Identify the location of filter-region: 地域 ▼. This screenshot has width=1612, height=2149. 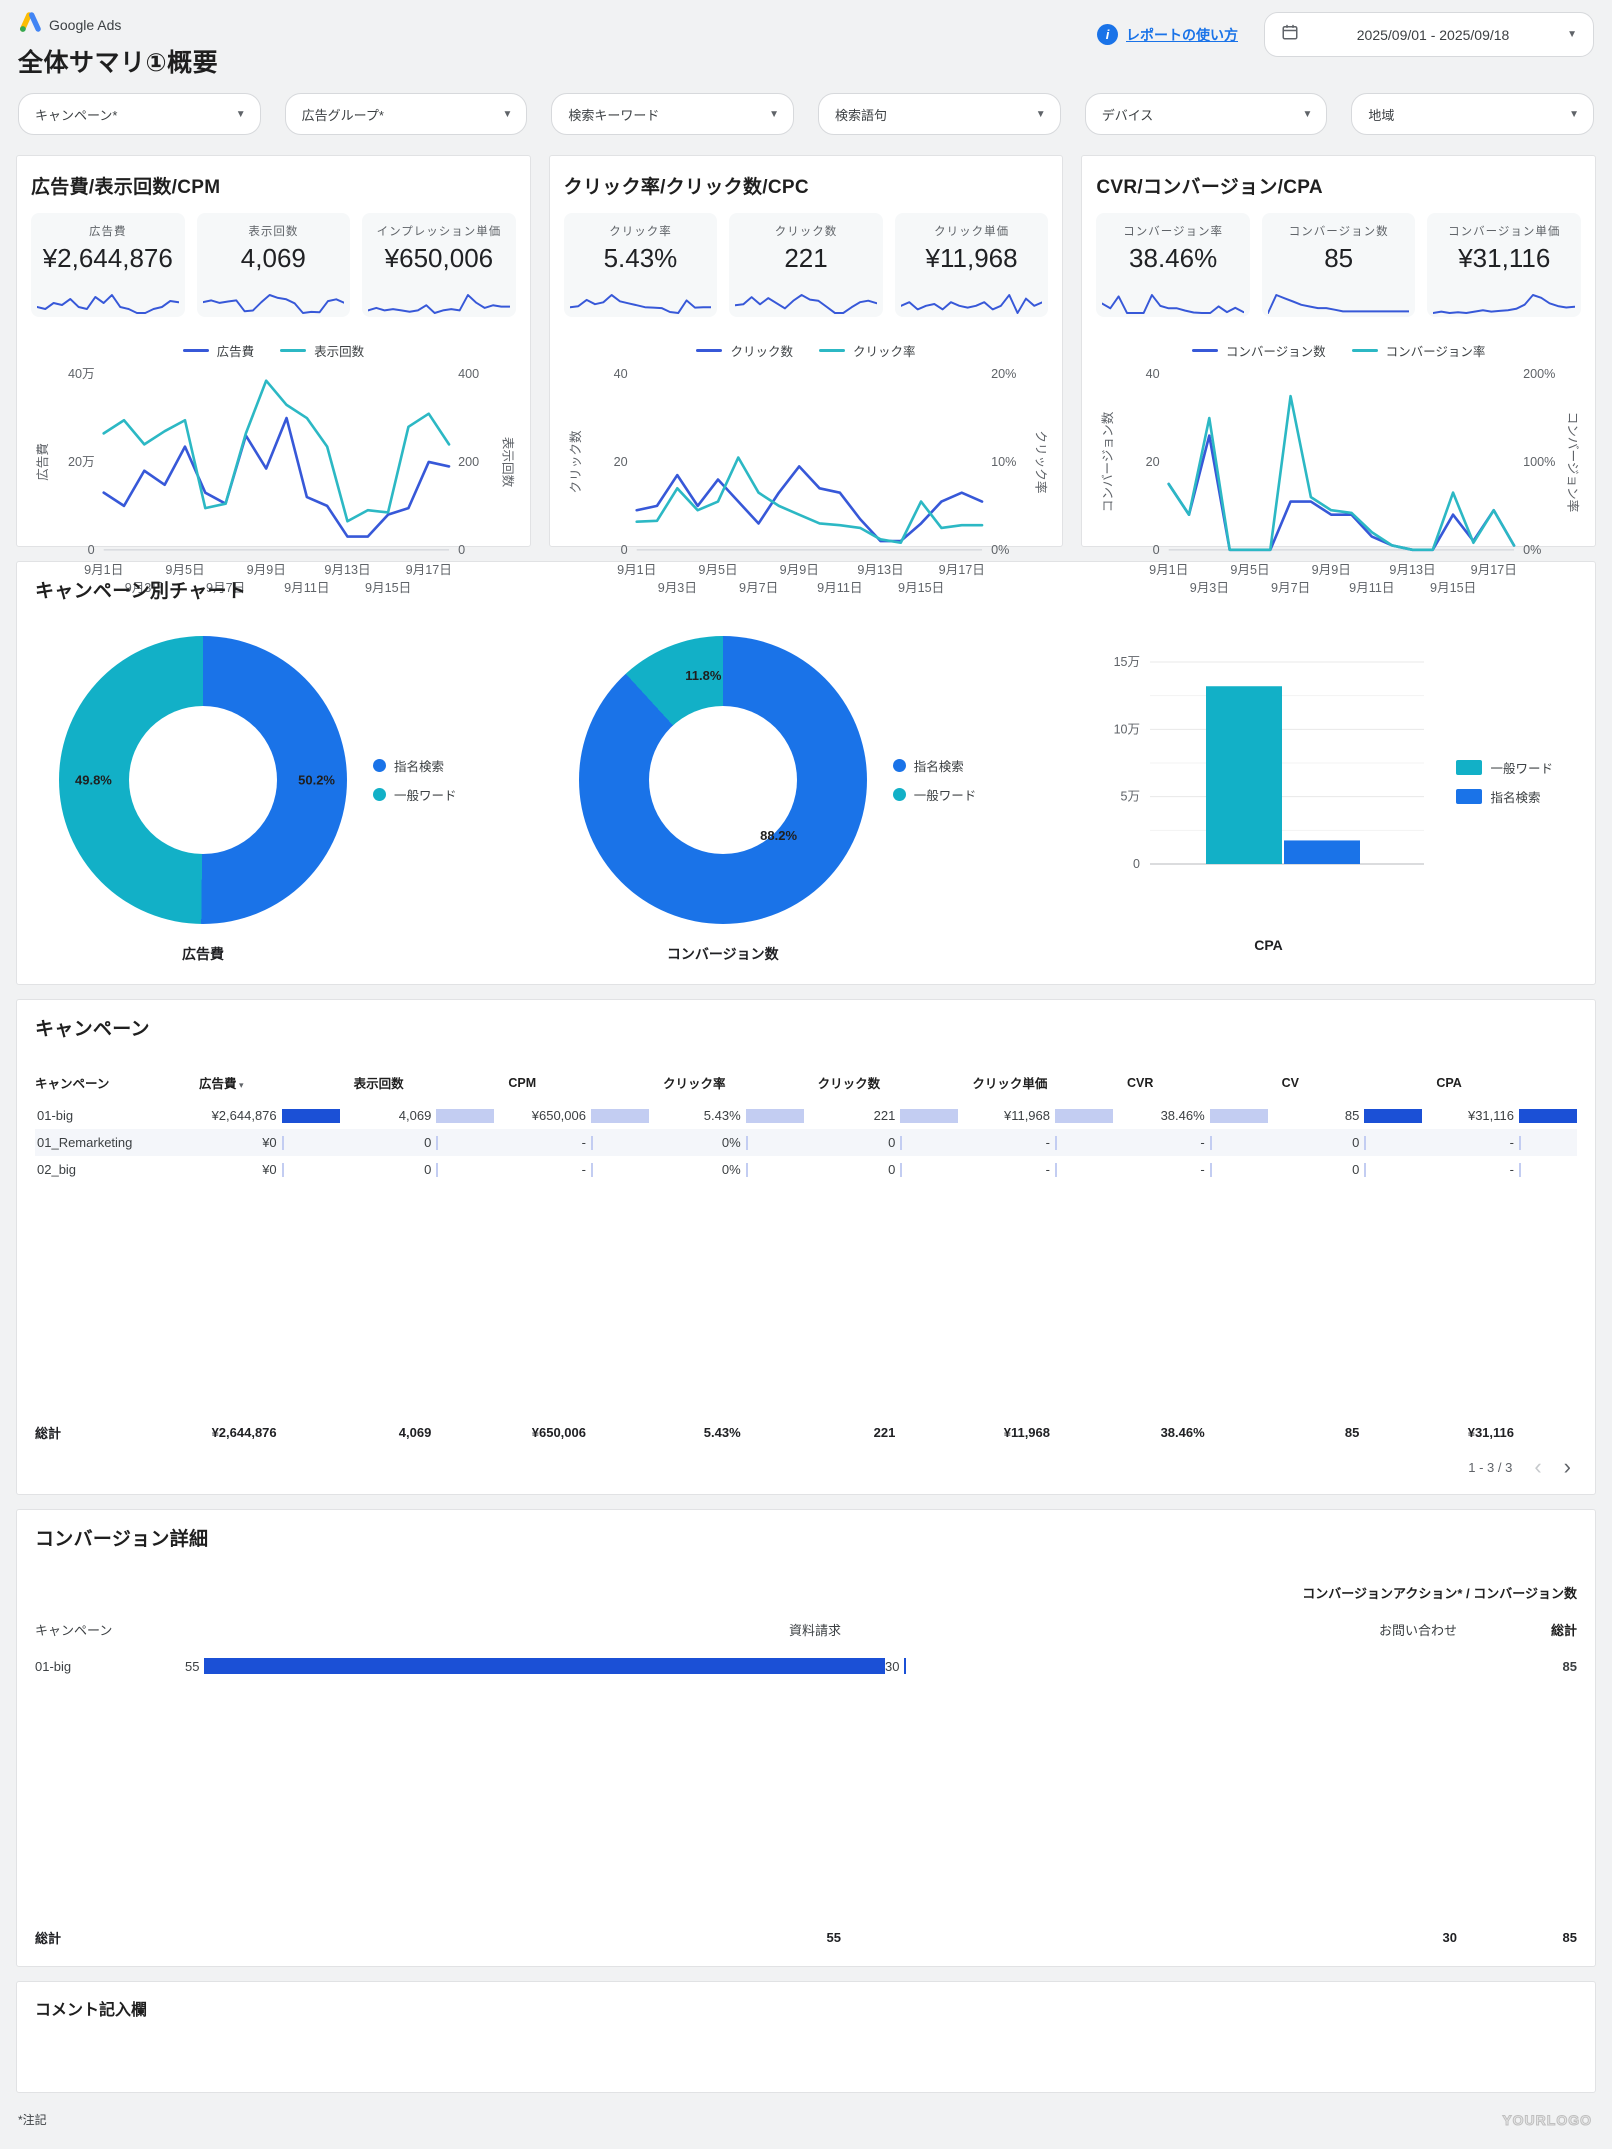
(1473, 114).